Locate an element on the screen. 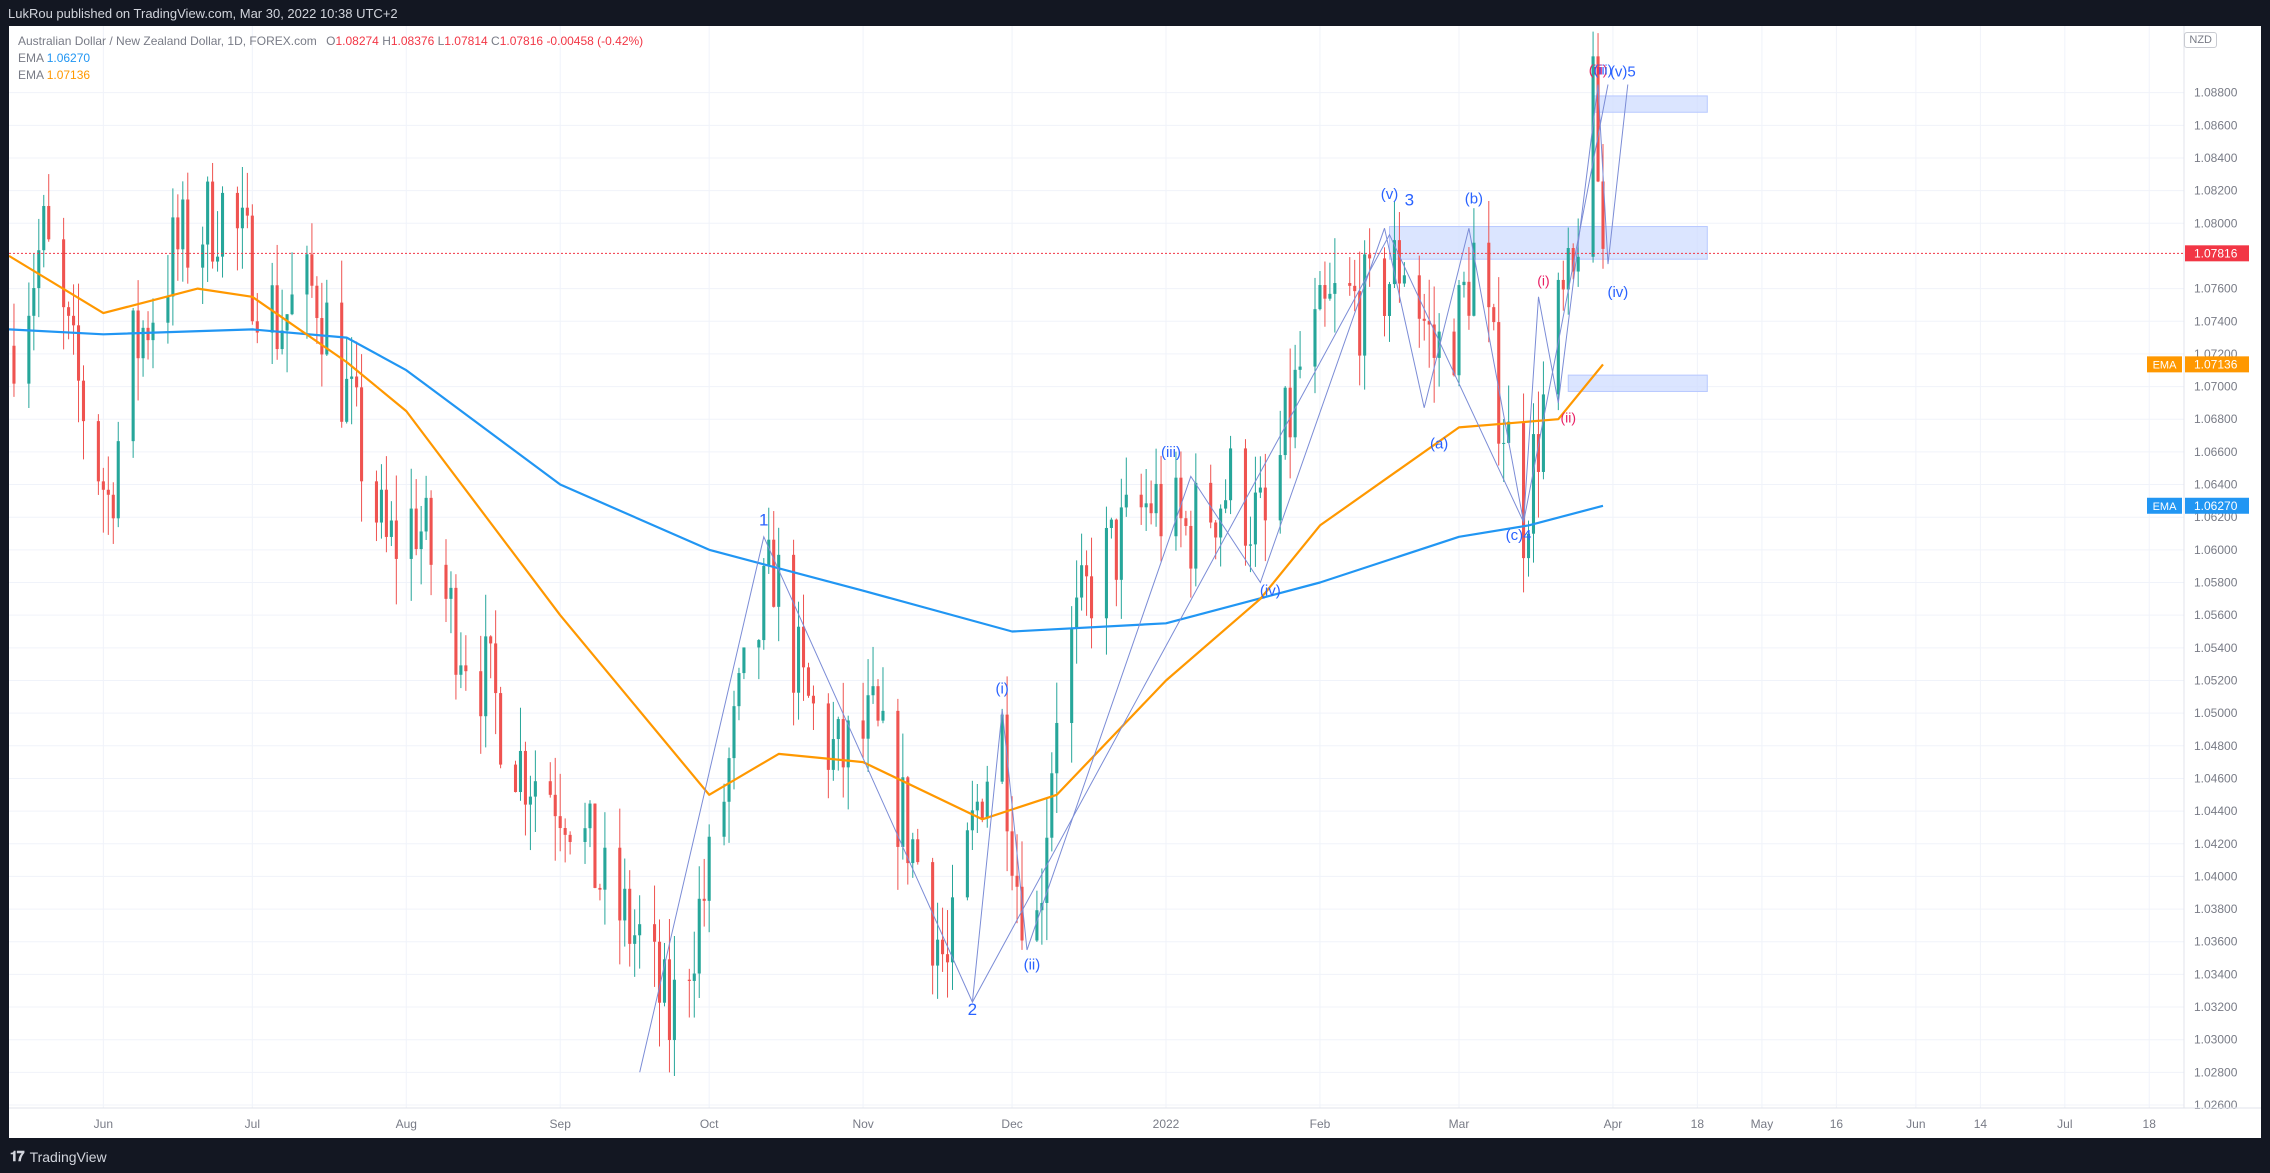  ema-long-tag-value: 1.06270 is located at coordinates (2216, 506).